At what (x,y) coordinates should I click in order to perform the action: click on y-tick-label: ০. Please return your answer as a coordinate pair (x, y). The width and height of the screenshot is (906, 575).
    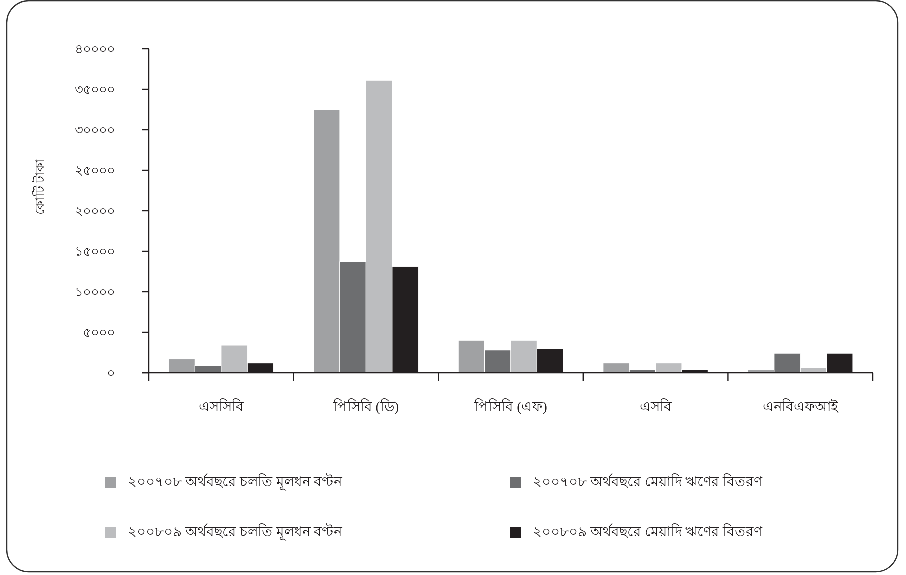
    Looking at the image, I should click on (111, 373).